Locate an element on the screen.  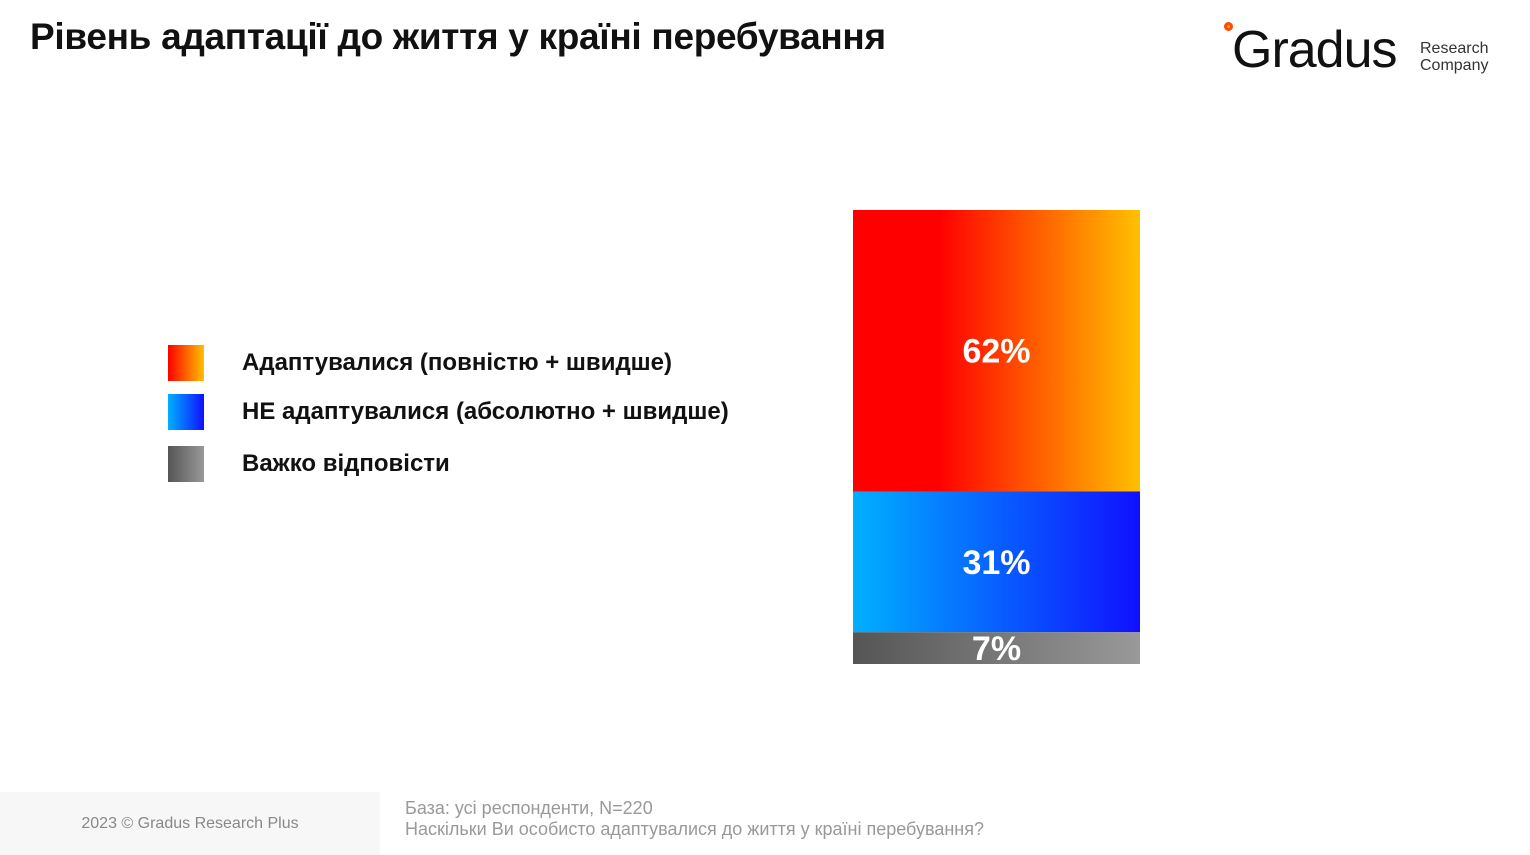
legend-label: НЕ адаптувалися (абсолютно + швидше) is located at coordinates (485, 411).